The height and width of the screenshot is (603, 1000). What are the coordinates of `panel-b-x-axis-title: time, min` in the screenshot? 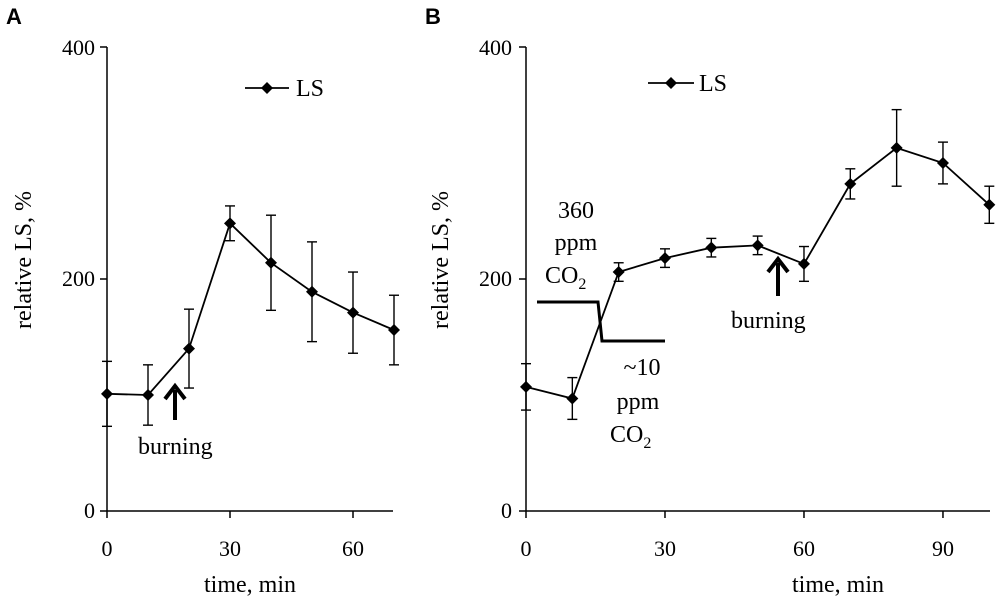 It's located at (838, 585).